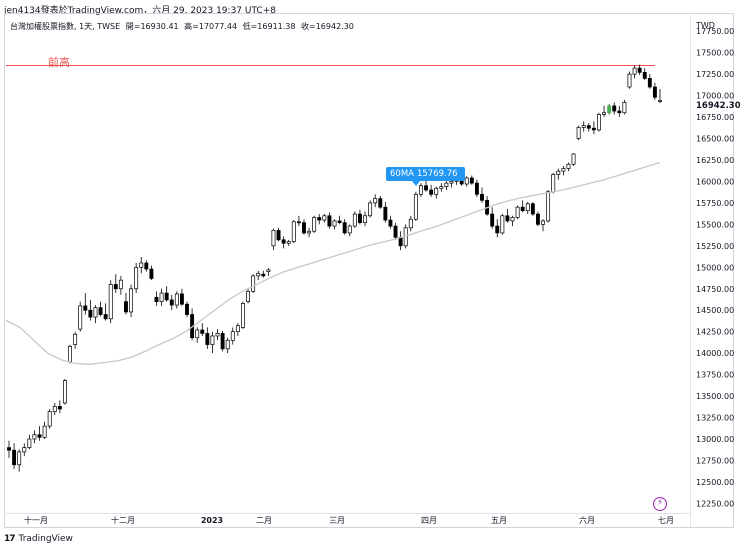 The height and width of the screenshot is (549, 740). What do you see at coordinates (437, 174) in the screenshot?
I see `ma-tag-value: 15769.76` at bounding box center [437, 174].